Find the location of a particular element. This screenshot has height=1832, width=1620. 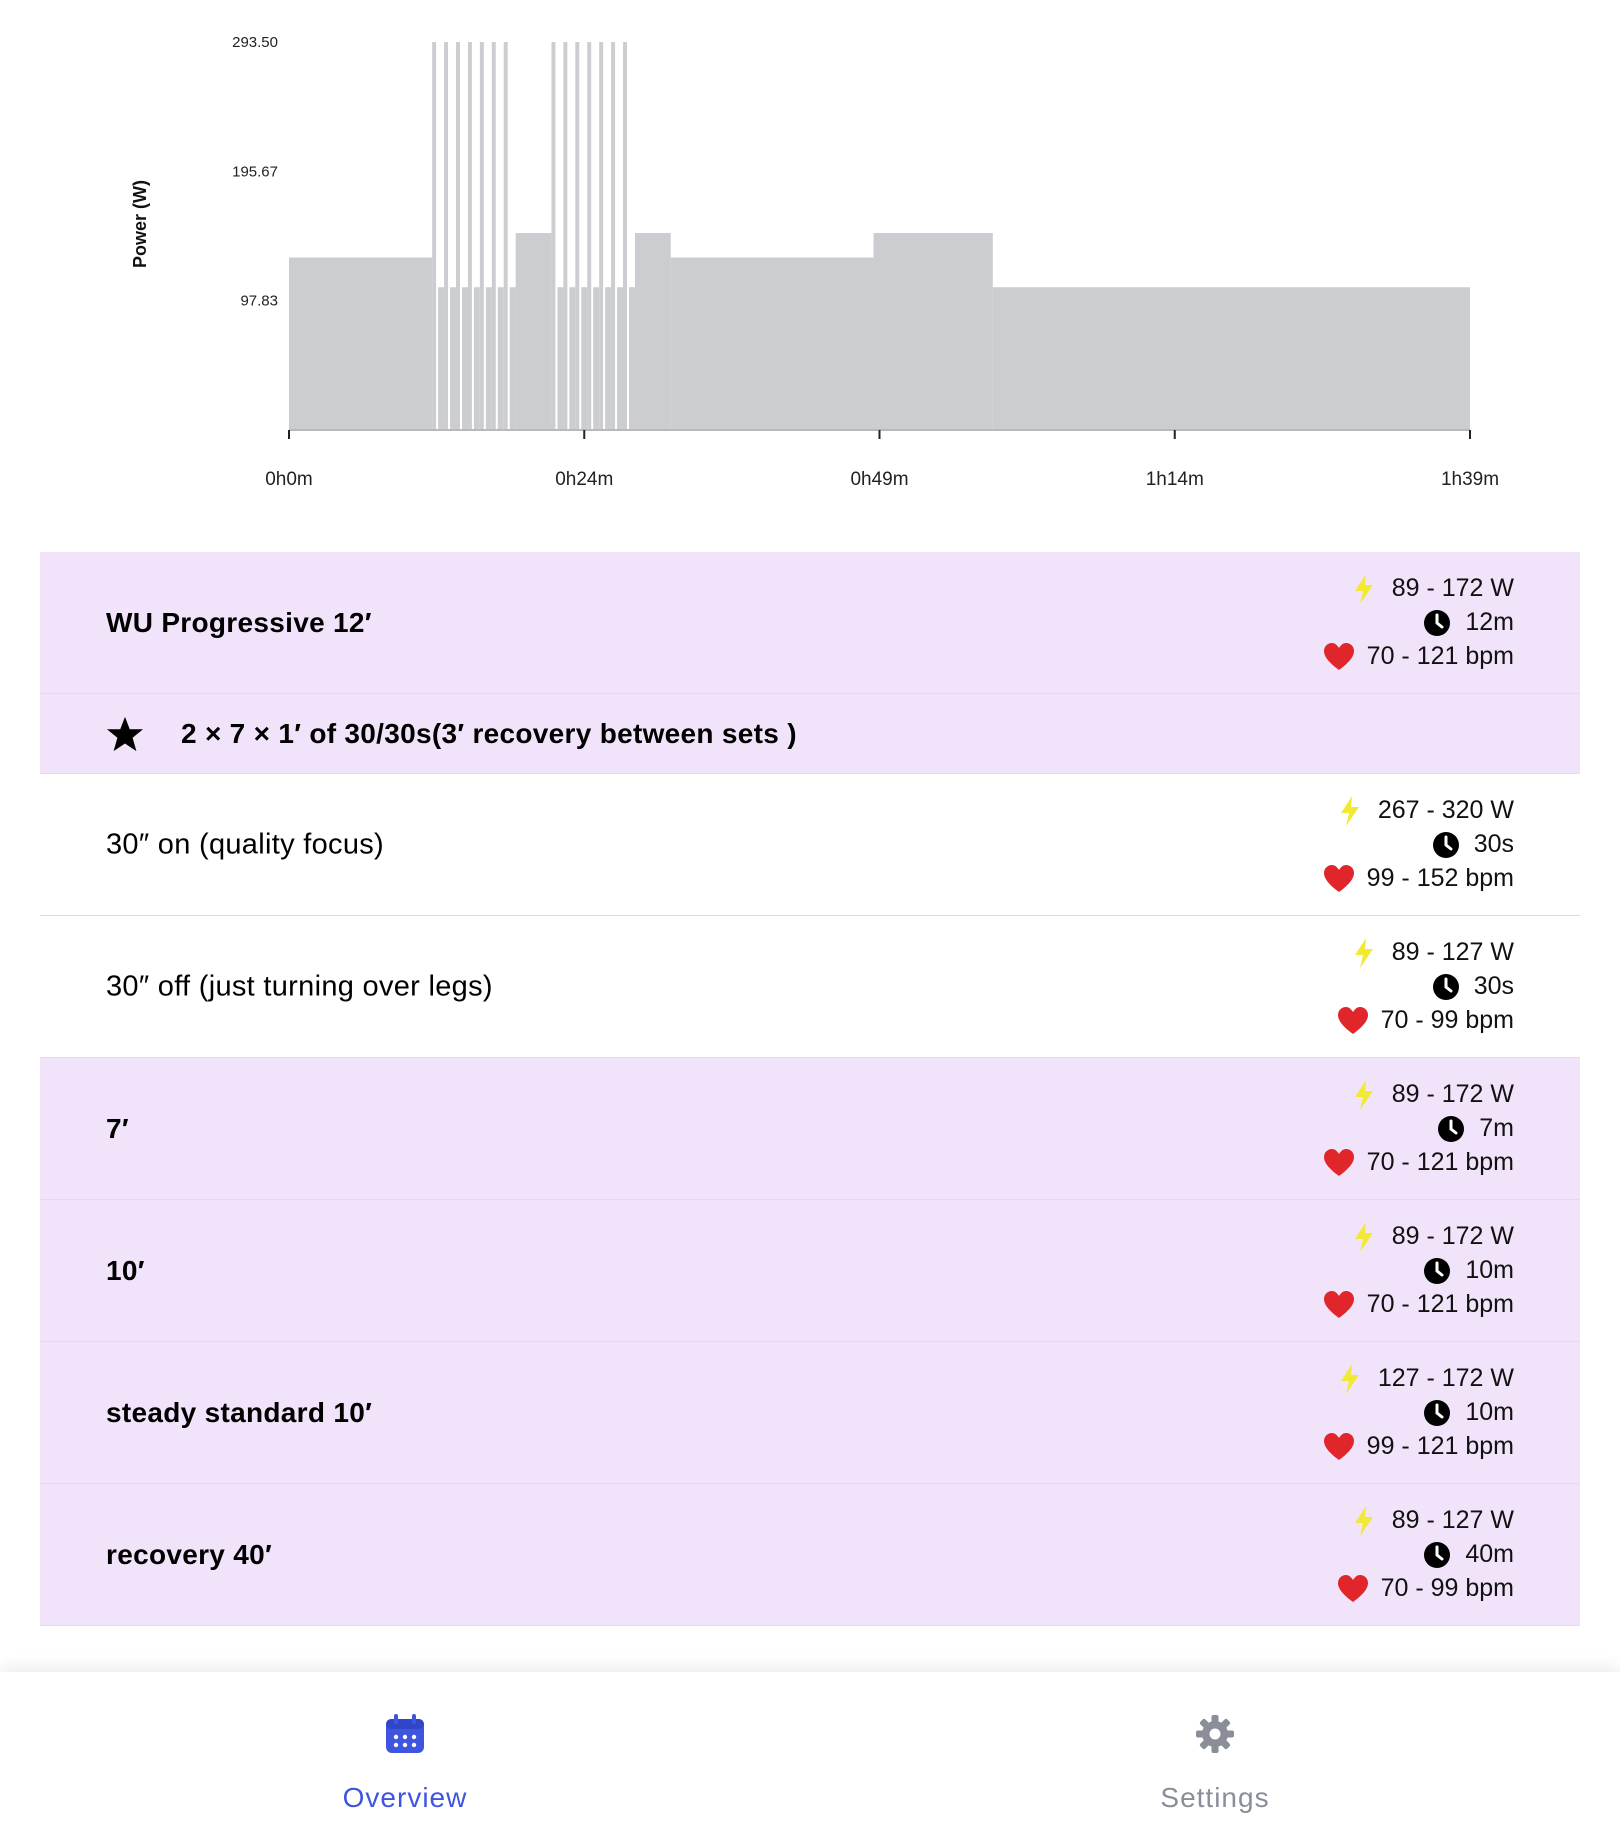

power-value: 89 - 172 W is located at coordinates (1452, 588).